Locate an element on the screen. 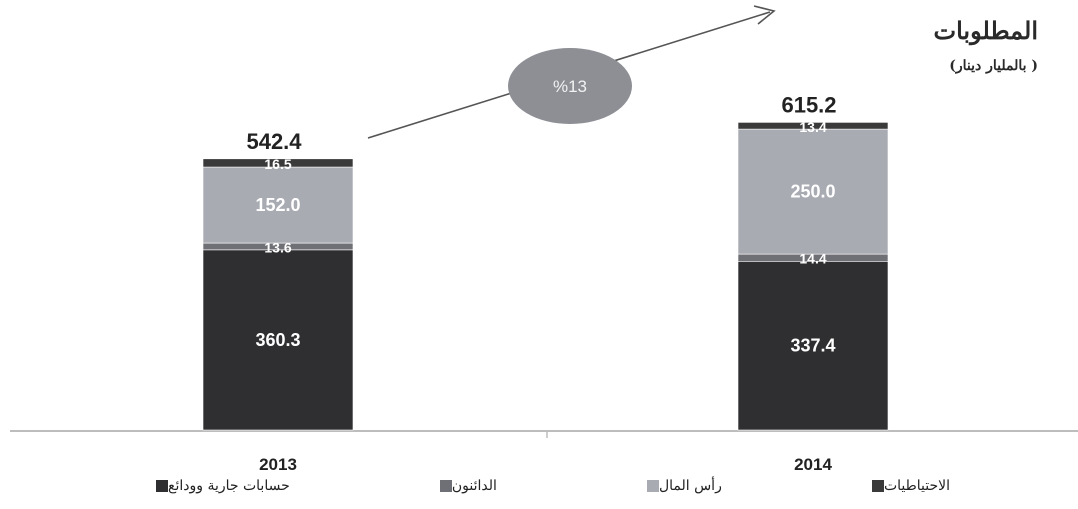  legend-label: الاحتياطيات is located at coordinates (916, 486).